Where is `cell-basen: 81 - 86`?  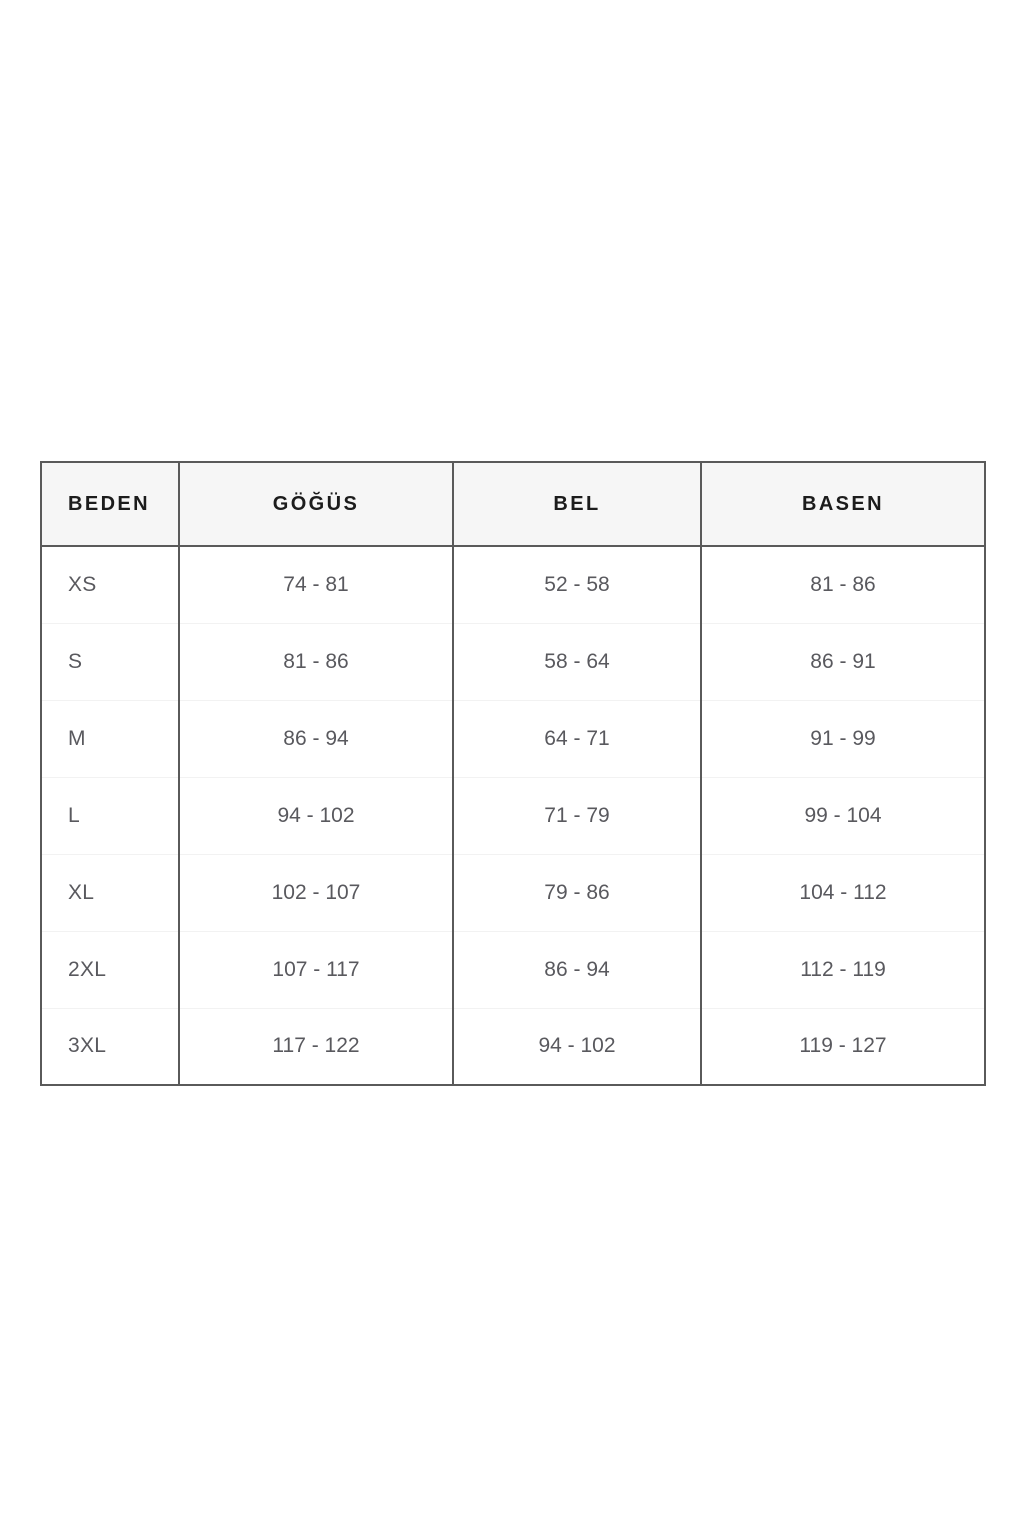 cell-basen: 81 - 86 is located at coordinates (843, 585).